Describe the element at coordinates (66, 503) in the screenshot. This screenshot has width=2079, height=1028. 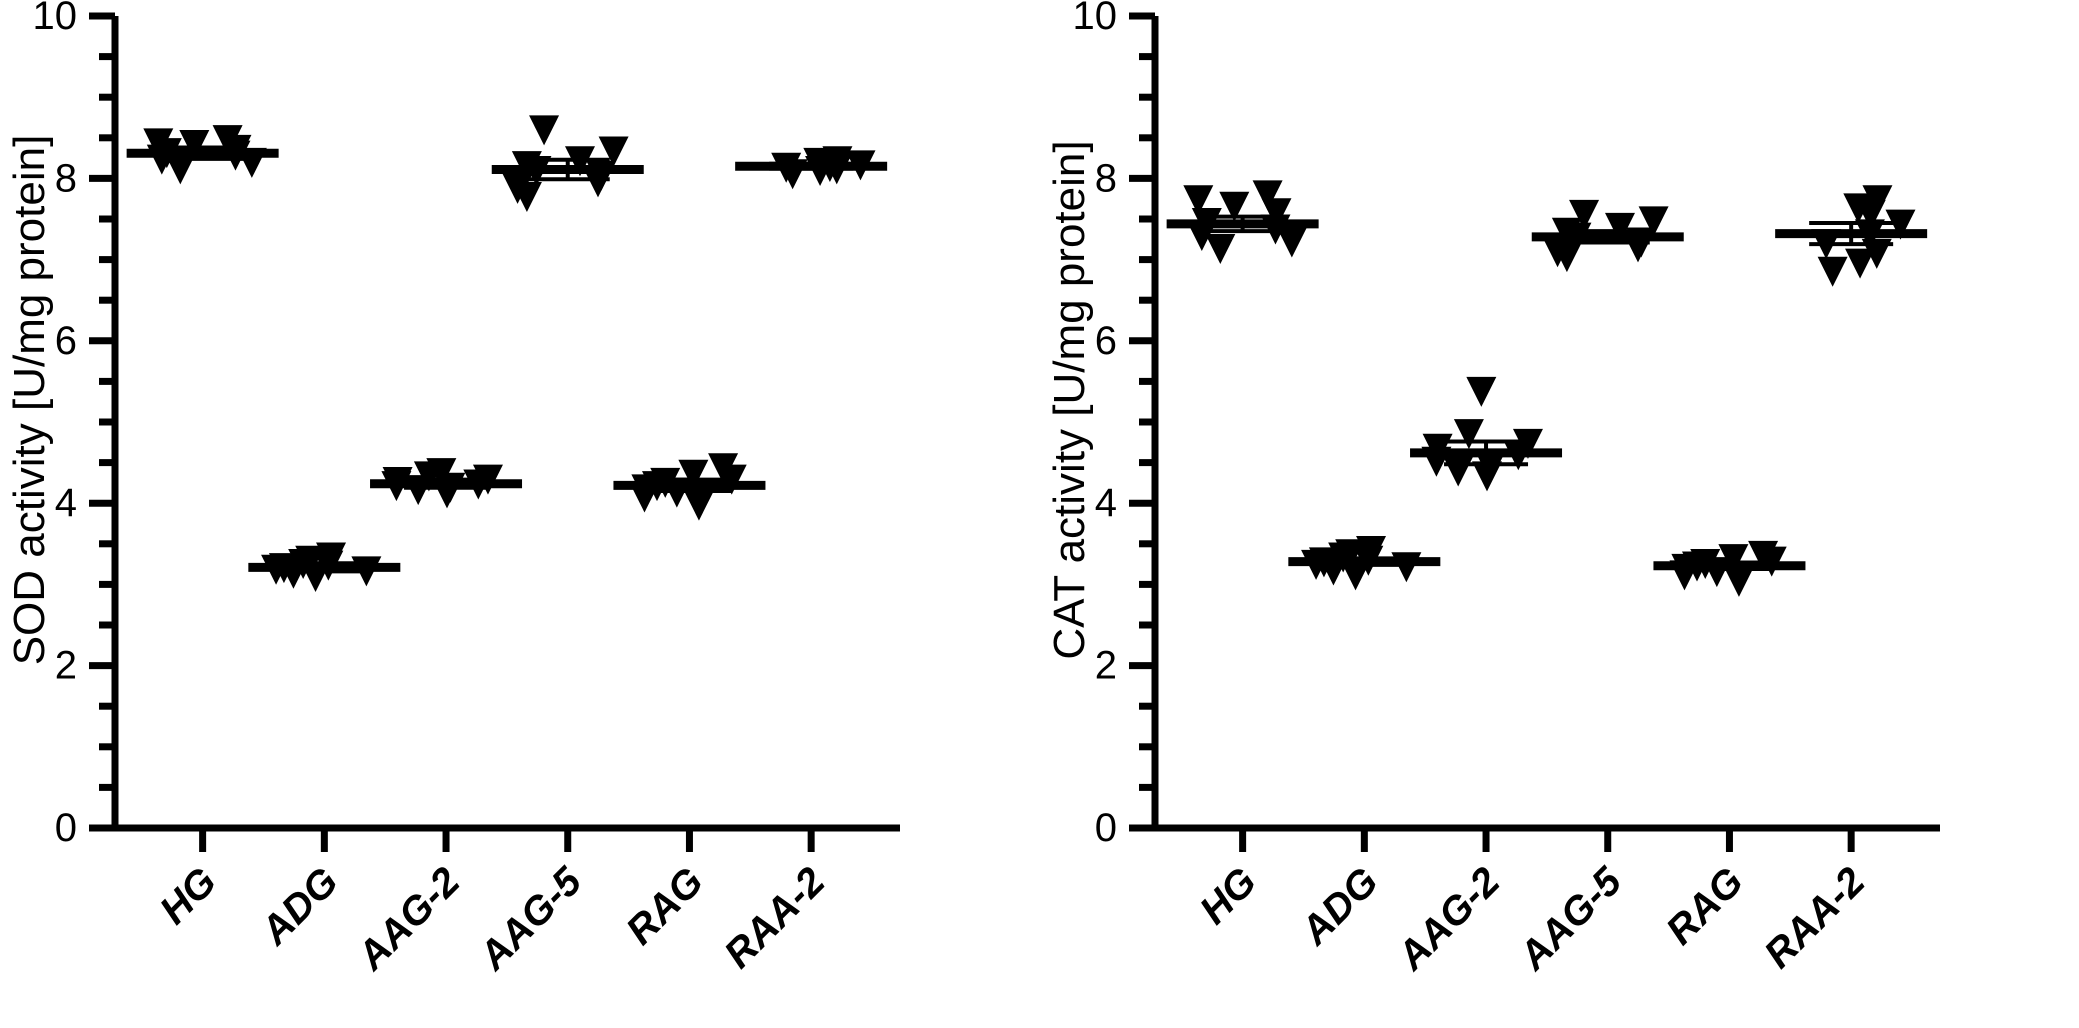
I see `sod-y-tick-label: 4` at that location.